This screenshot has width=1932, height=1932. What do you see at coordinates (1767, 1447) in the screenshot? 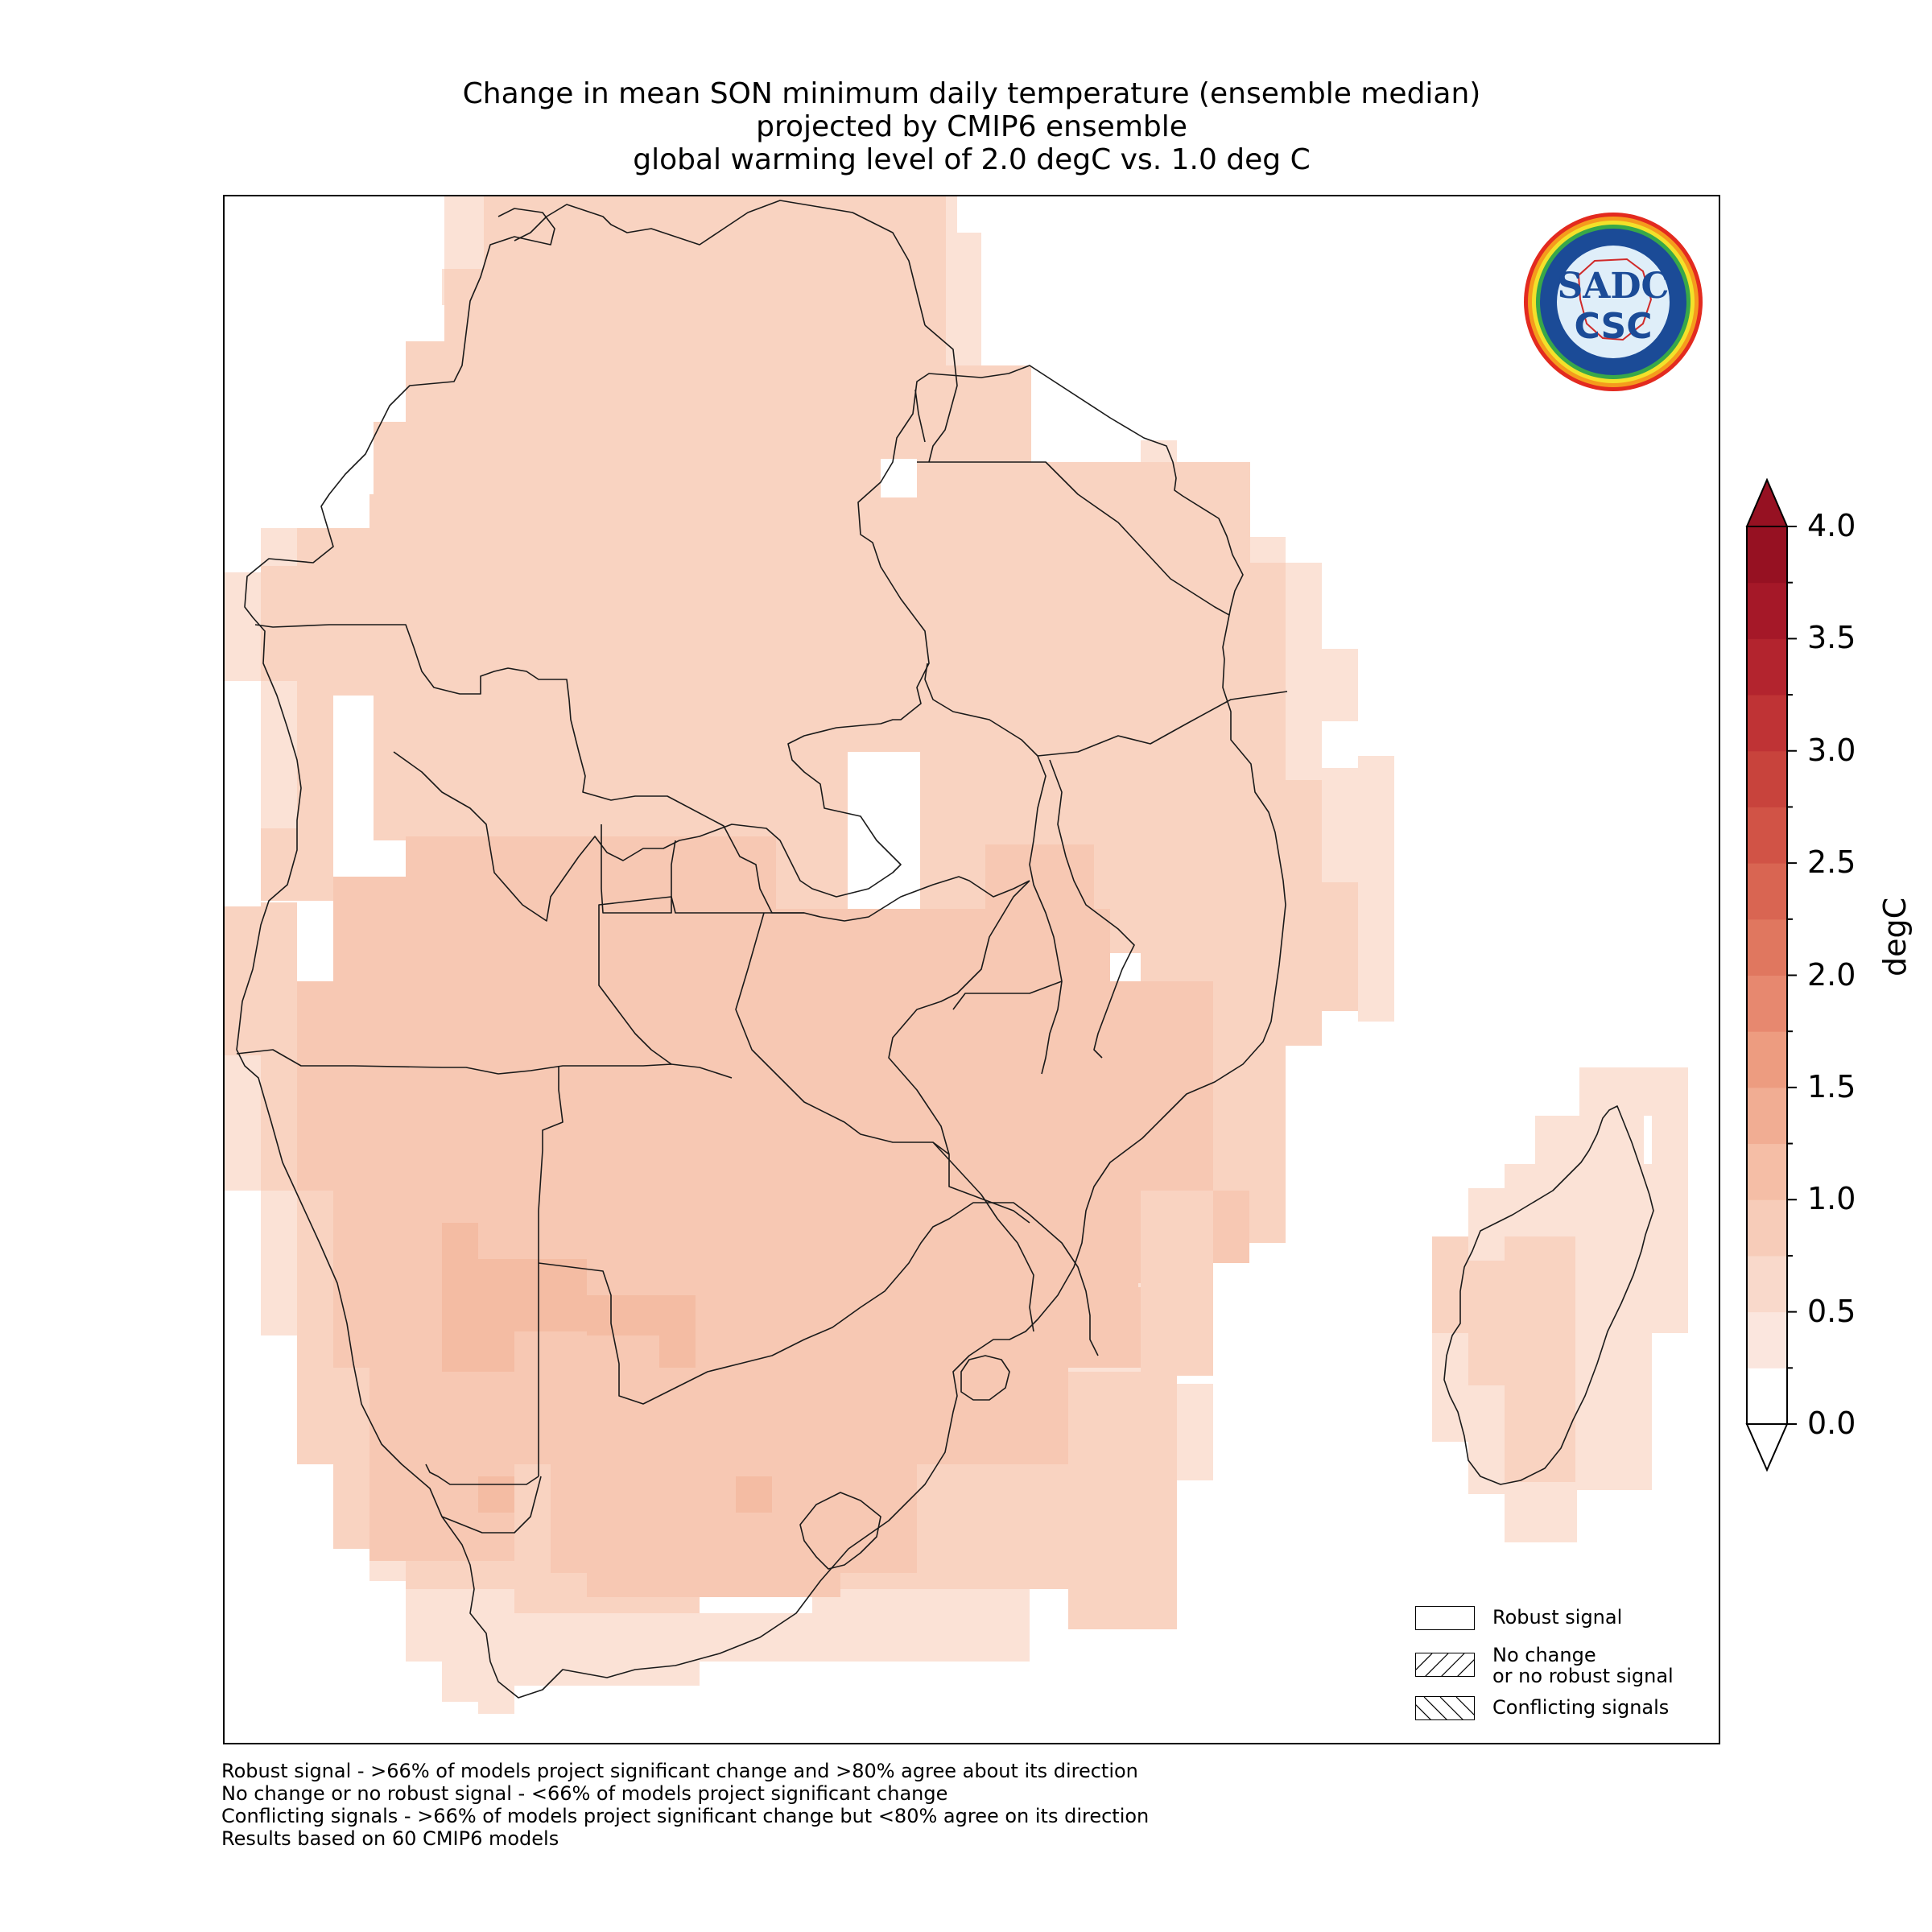
I see `colorbar-extend-min` at bounding box center [1767, 1447].